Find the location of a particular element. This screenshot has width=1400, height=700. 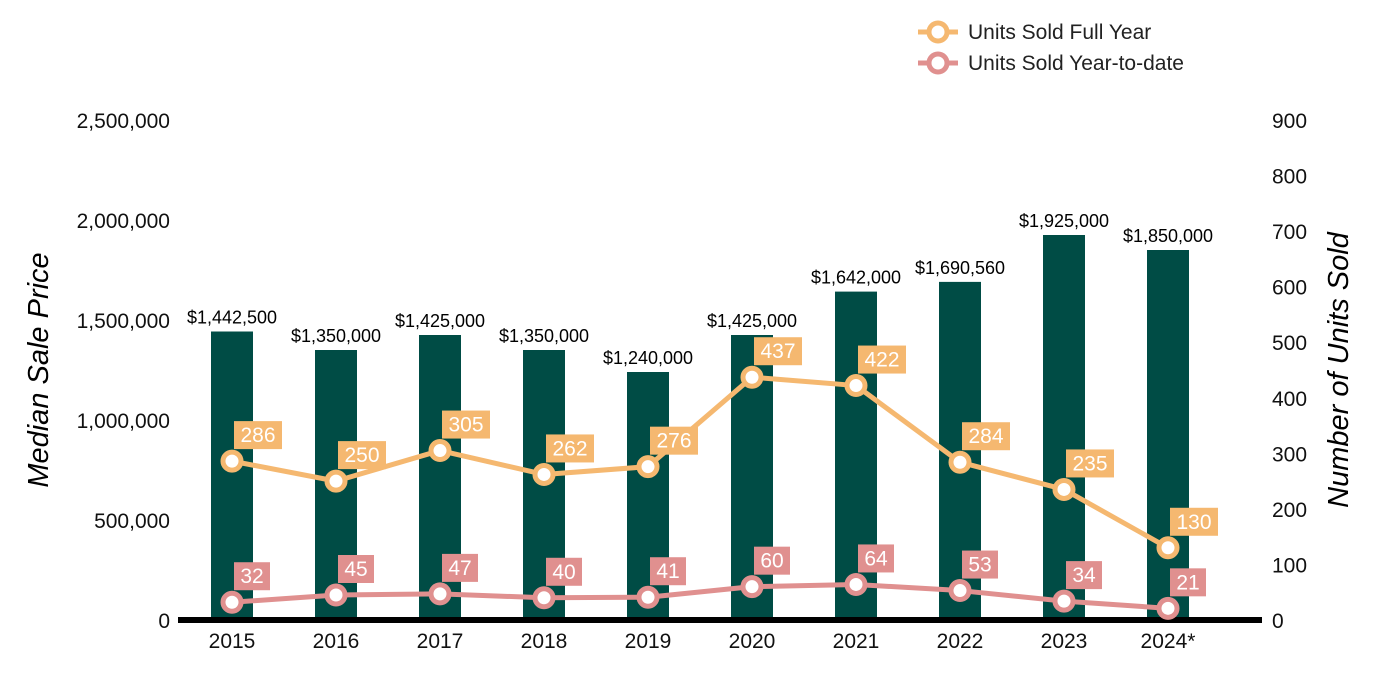

x-tick-label: 2023 is located at coordinates (1064, 641).